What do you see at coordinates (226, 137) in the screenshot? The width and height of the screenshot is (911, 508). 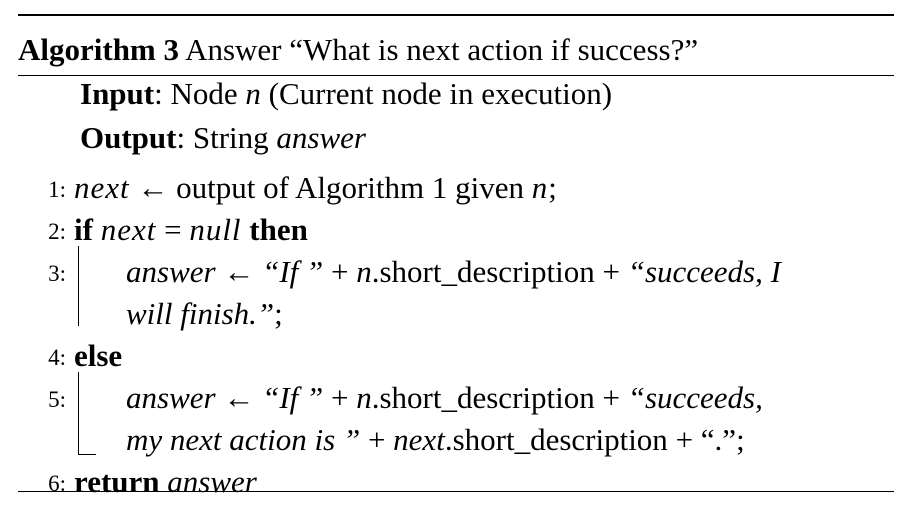 I see `output-text: : String` at bounding box center [226, 137].